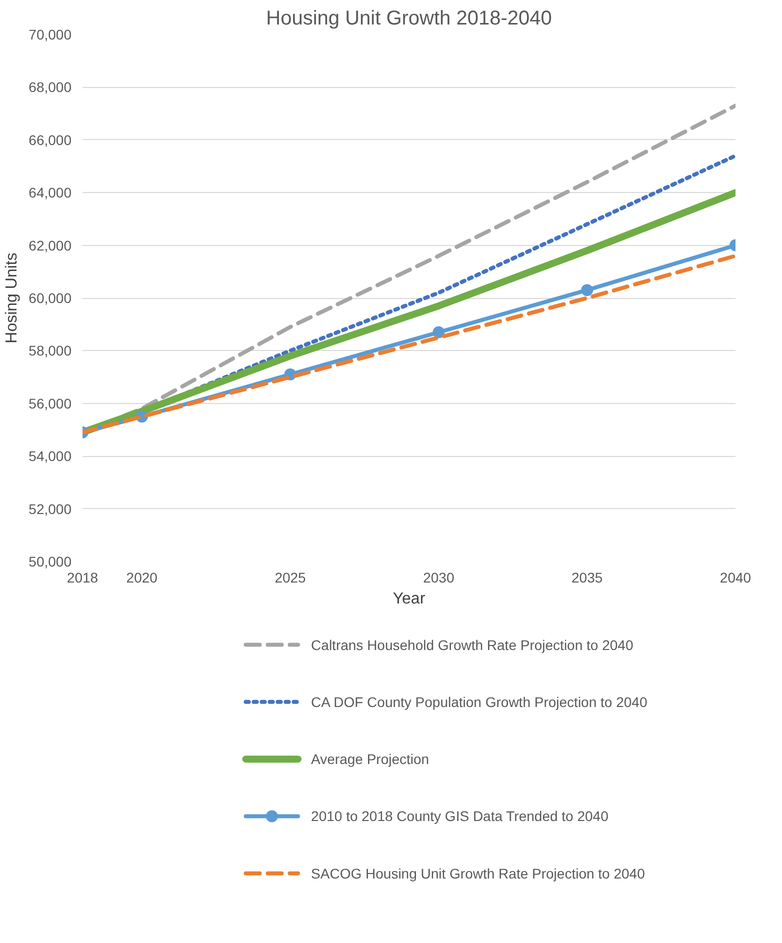 This screenshot has height=943, width=782. What do you see at coordinates (438, 332) in the screenshot?
I see `point` at bounding box center [438, 332].